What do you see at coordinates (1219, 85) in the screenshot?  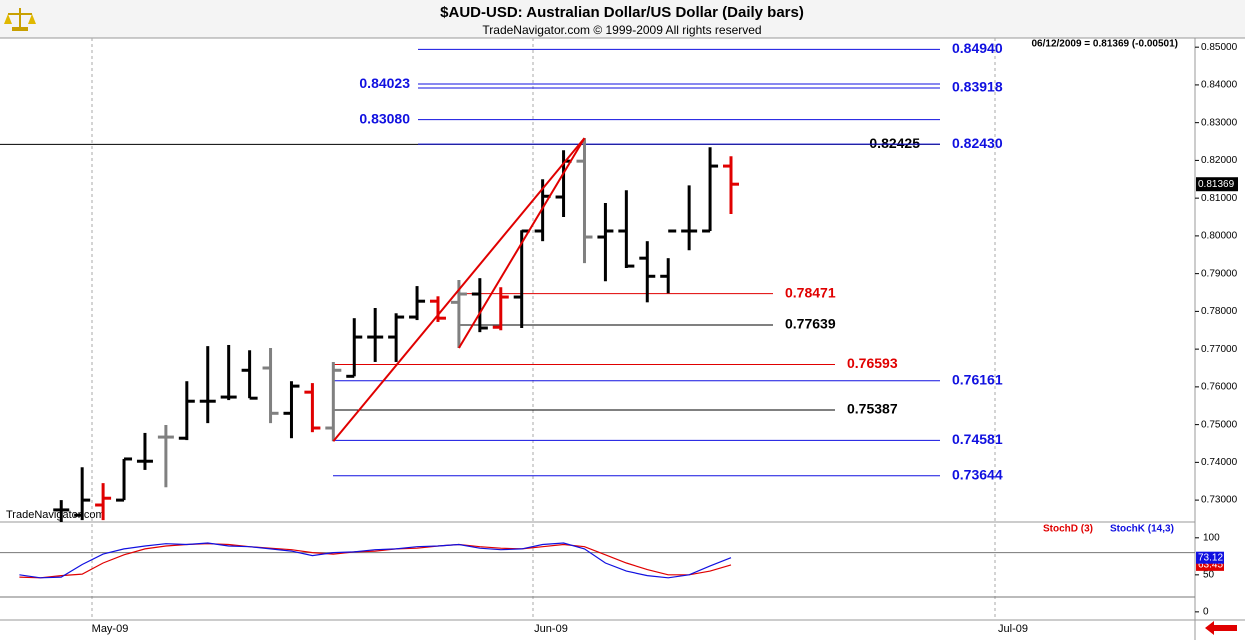 I see `y-tick-label: 0.84000` at bounding box center [1219, 85].